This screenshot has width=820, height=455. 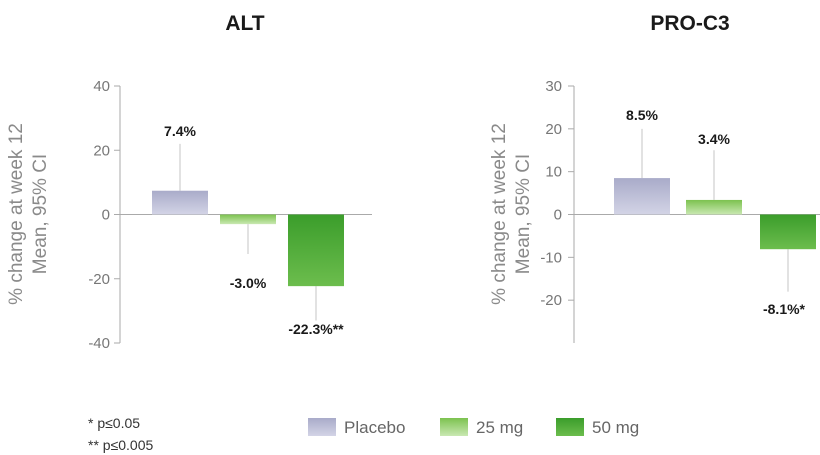 I want to click on legend-label-50mg: 50 mg, so click(x=615, y=427).